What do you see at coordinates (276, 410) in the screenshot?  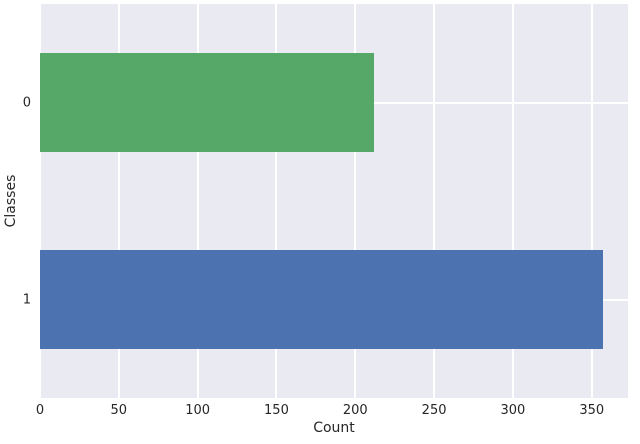 I see `x-tick-label: 150` at bounding box center [276, 410].